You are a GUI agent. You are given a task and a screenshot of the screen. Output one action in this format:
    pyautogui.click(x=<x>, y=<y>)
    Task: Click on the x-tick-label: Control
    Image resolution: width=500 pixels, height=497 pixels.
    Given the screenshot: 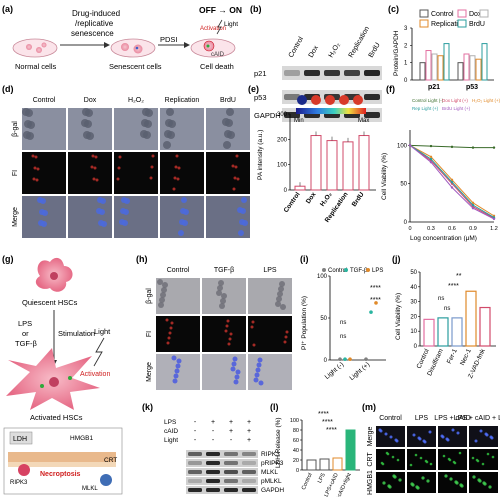 What is the action you would take?
    pyautogui.click(x=292, y=202)
    